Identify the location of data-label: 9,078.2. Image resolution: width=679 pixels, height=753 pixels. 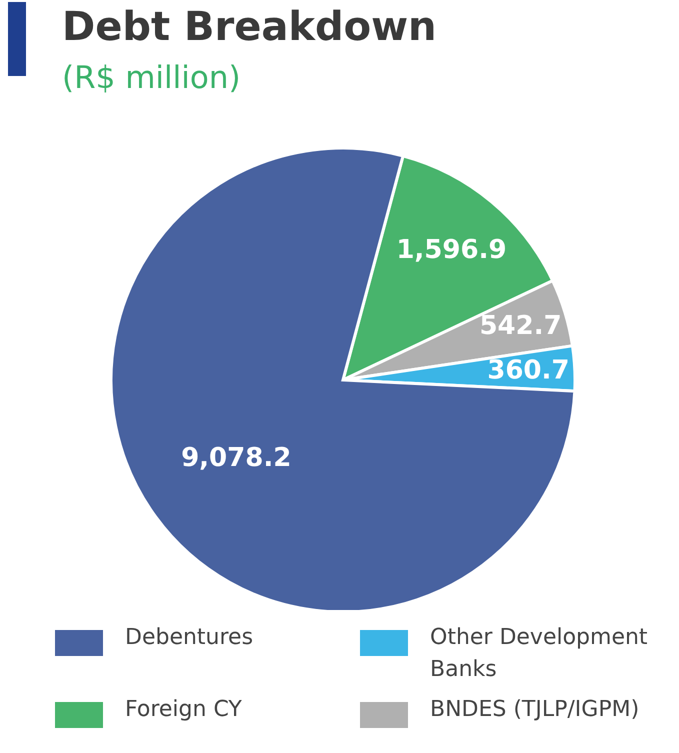
(236, 457).